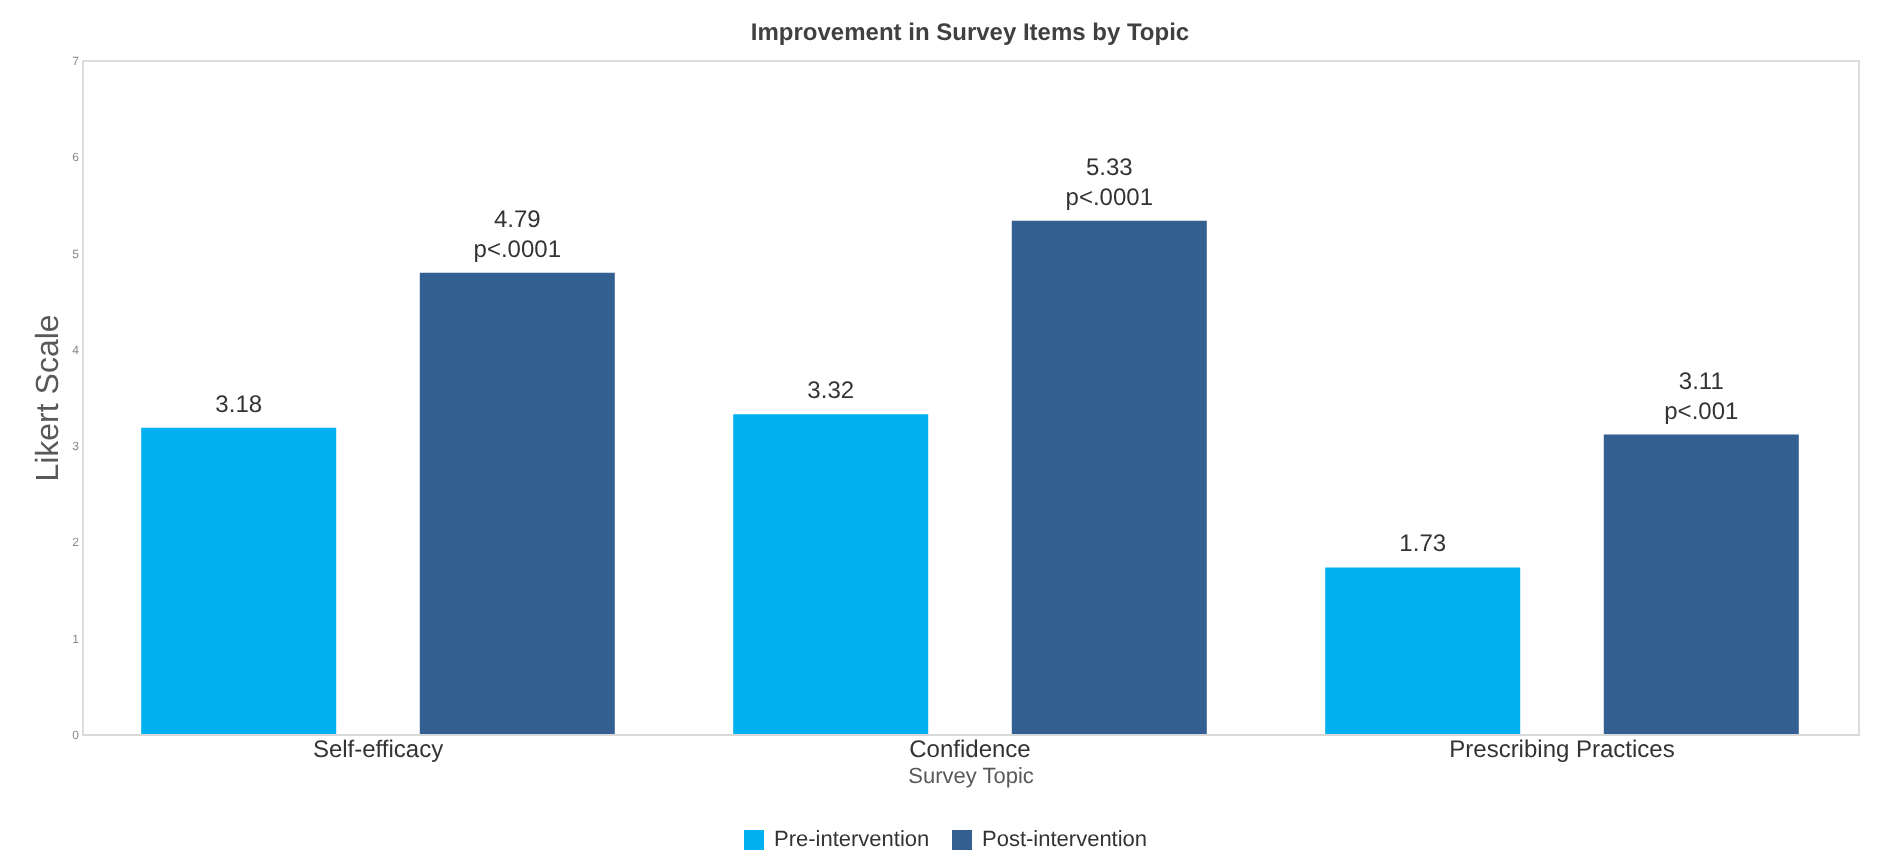 The height and width of the screenshot is (866, 1878). I want to click on data-label: 3.18, so click(239, 403).